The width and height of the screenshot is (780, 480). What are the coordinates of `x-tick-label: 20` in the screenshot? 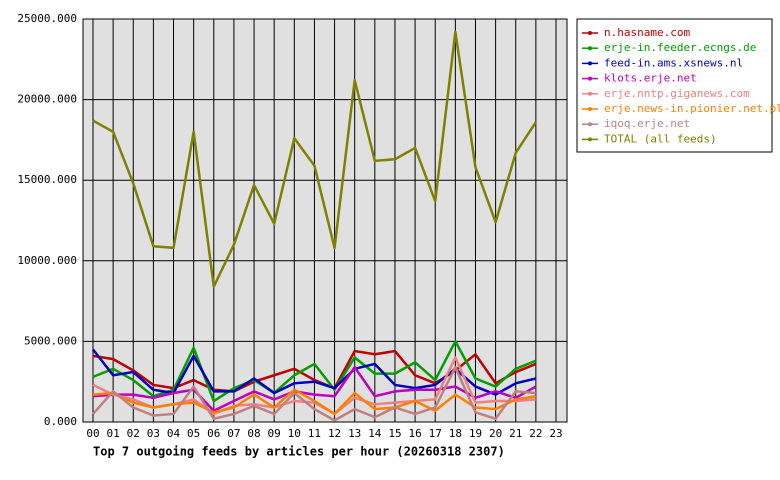 It's located at (495, 433).